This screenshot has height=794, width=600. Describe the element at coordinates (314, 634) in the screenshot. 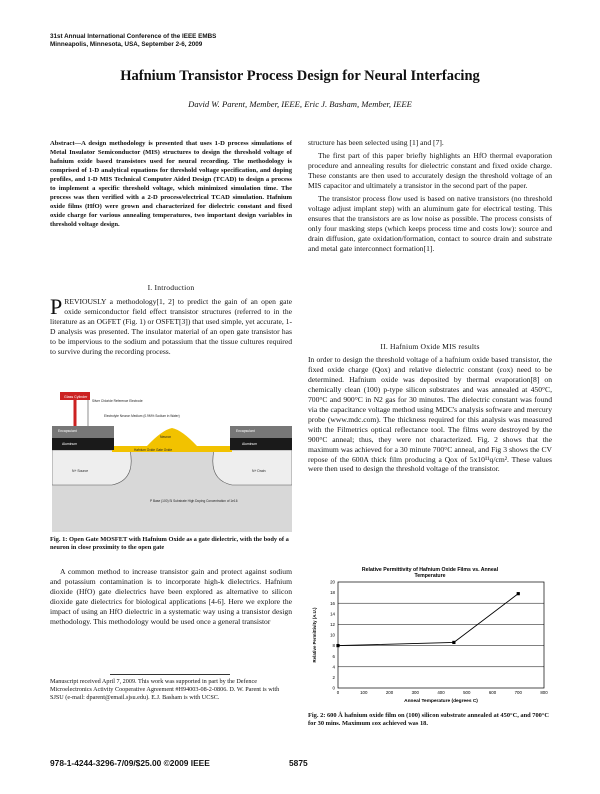

I see `y-axis-label: Relative Permittivity (A.U.)` at that location.